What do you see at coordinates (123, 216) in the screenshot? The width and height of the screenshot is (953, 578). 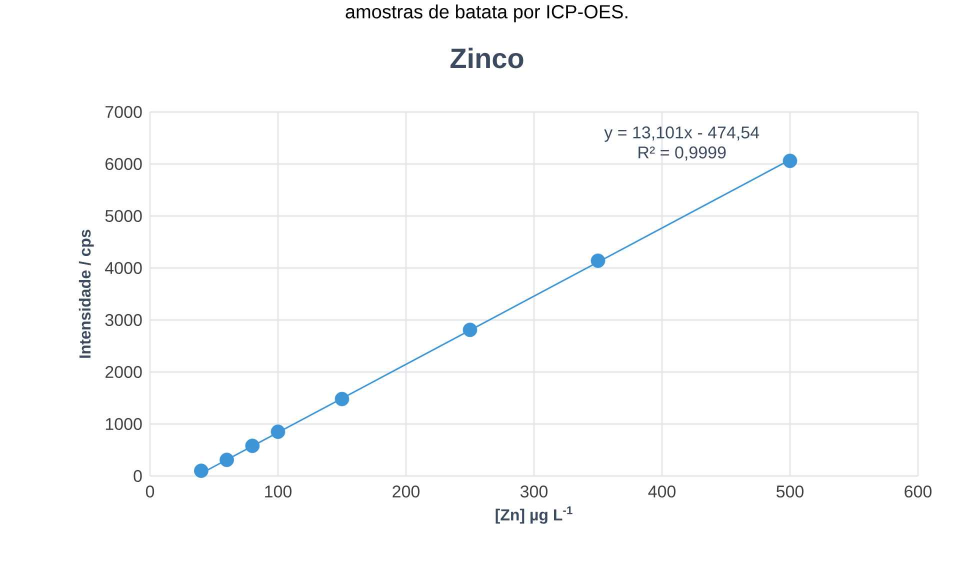 I see `y-tick-label: 5000` at bounding box center [123, 216].